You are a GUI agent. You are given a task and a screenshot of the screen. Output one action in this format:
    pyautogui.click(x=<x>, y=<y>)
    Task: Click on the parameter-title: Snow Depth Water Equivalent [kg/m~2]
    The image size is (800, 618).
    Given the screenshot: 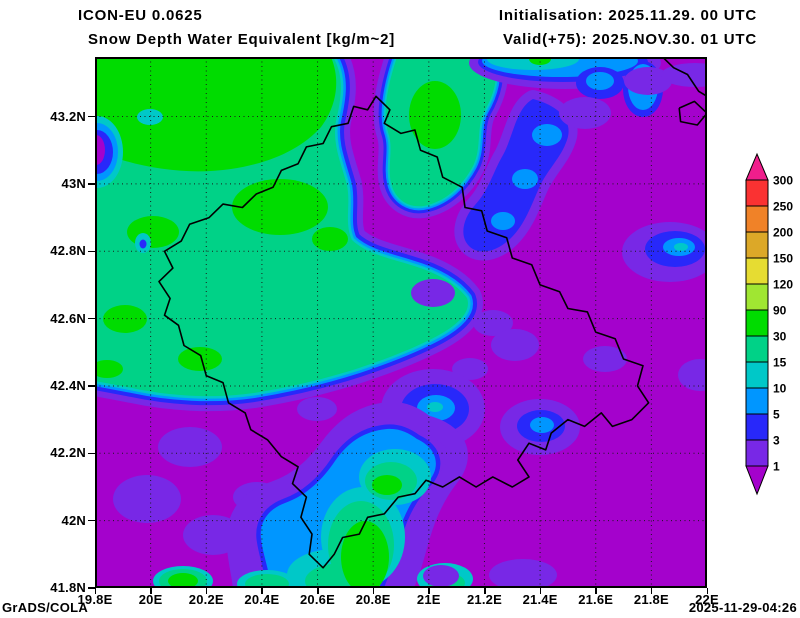 What is the action you would take?
    pyautogui.click(x=242, y=39)
    